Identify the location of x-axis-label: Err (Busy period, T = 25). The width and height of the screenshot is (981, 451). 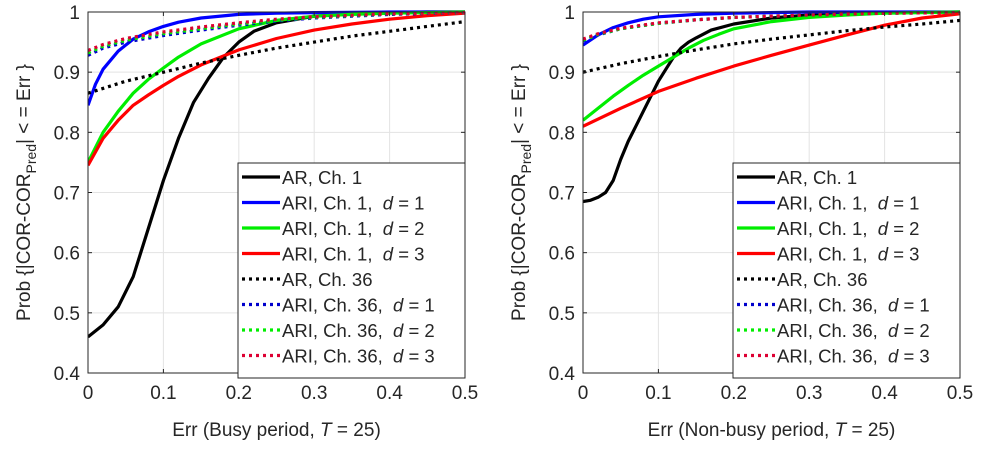
(276, 430).